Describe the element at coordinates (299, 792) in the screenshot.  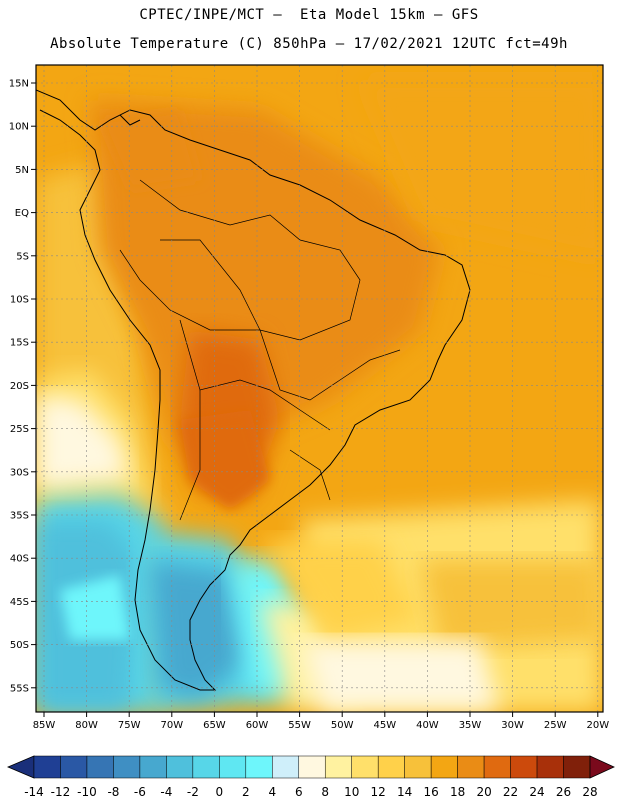
I see `colorbar-label: 6` at that location.